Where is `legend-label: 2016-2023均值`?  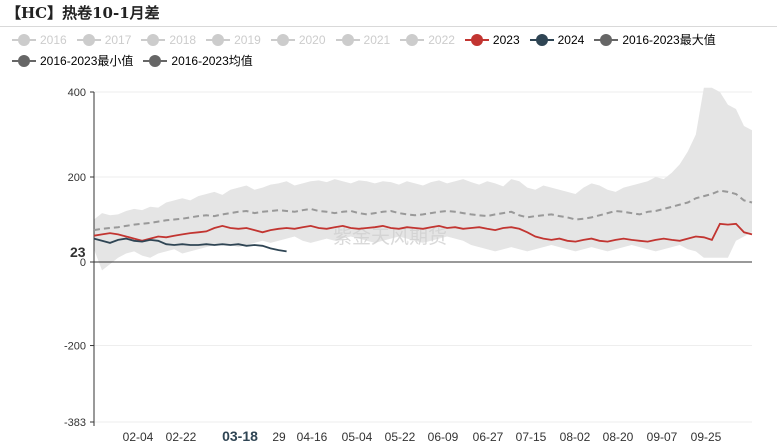
legend-label: 2016-2023均值 is located at coordinates (212, 61).